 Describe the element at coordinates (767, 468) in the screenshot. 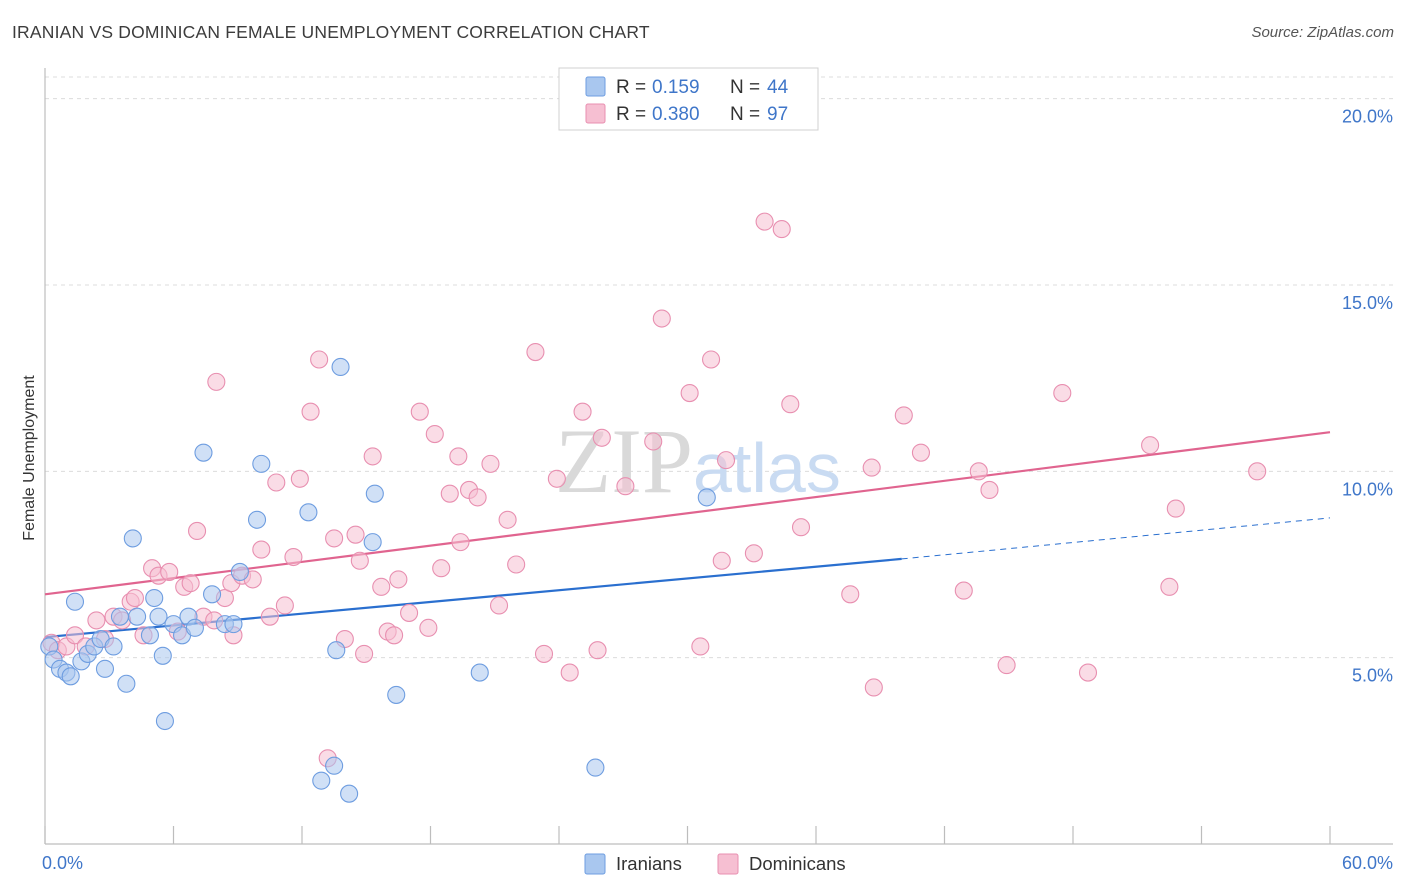

I see `watermark-atlas: atlas` at that location.